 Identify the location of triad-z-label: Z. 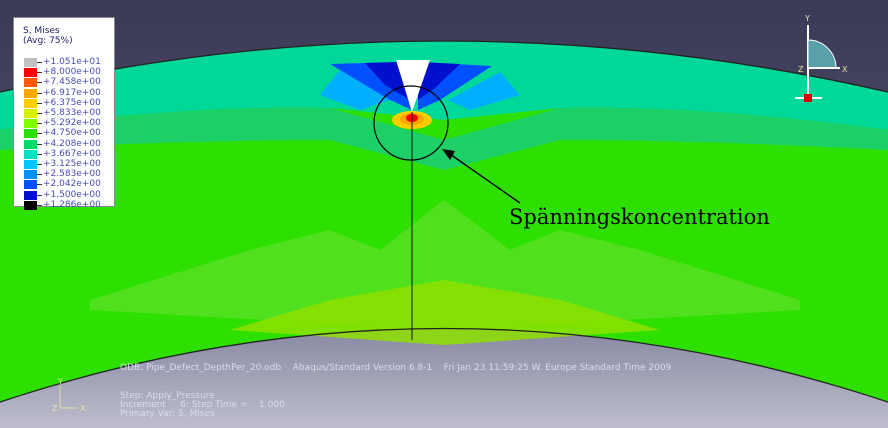
(801, 69).